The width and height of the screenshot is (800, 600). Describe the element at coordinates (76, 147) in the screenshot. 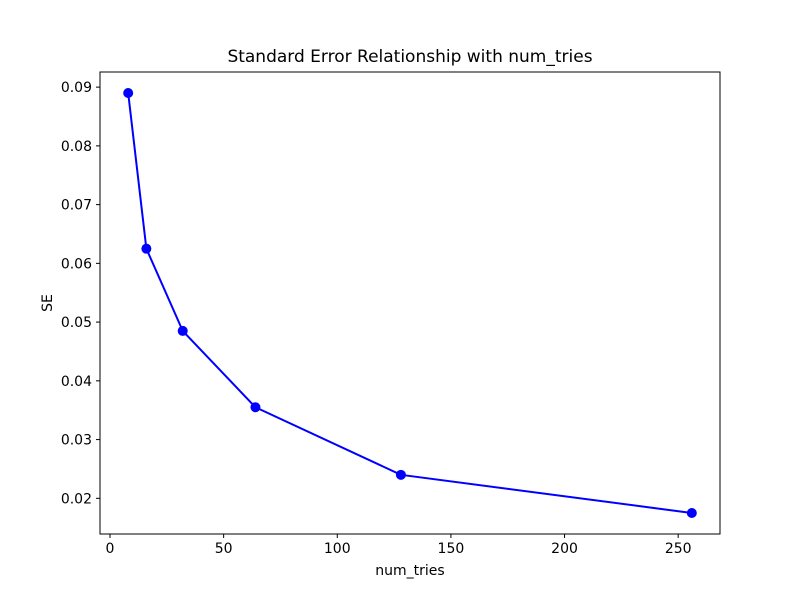

I see `y-tick-label: 0.08` at that location.